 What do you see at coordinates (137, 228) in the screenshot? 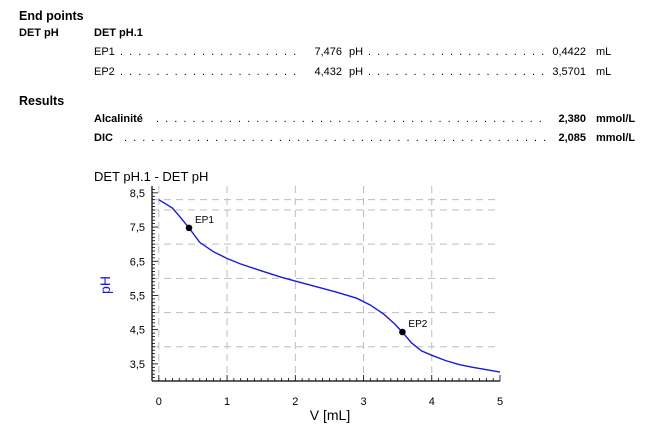
I see `y-tick-label: 7,5` at bounding box center [137, 228].